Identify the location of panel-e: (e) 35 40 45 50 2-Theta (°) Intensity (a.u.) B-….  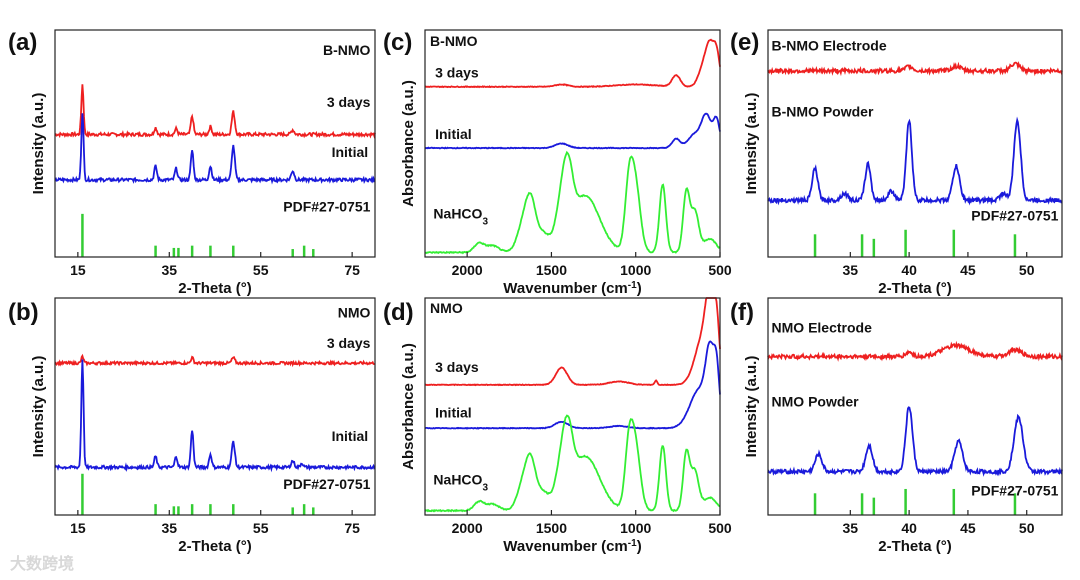
(896, 163).